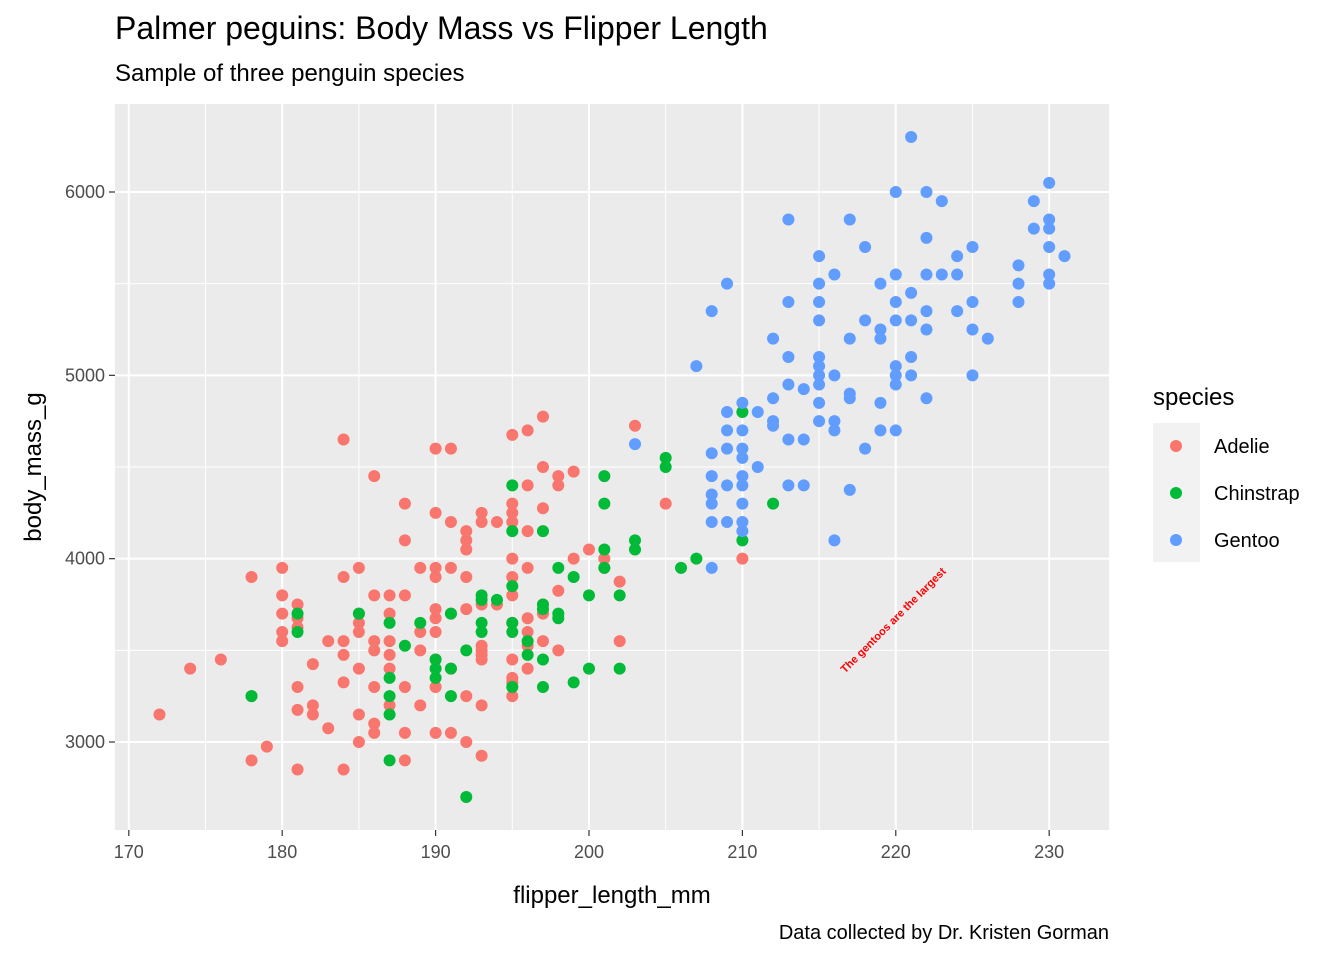  I want to click on legend: species Adelie Chinstrap Gentoo, so click(1226, 473).